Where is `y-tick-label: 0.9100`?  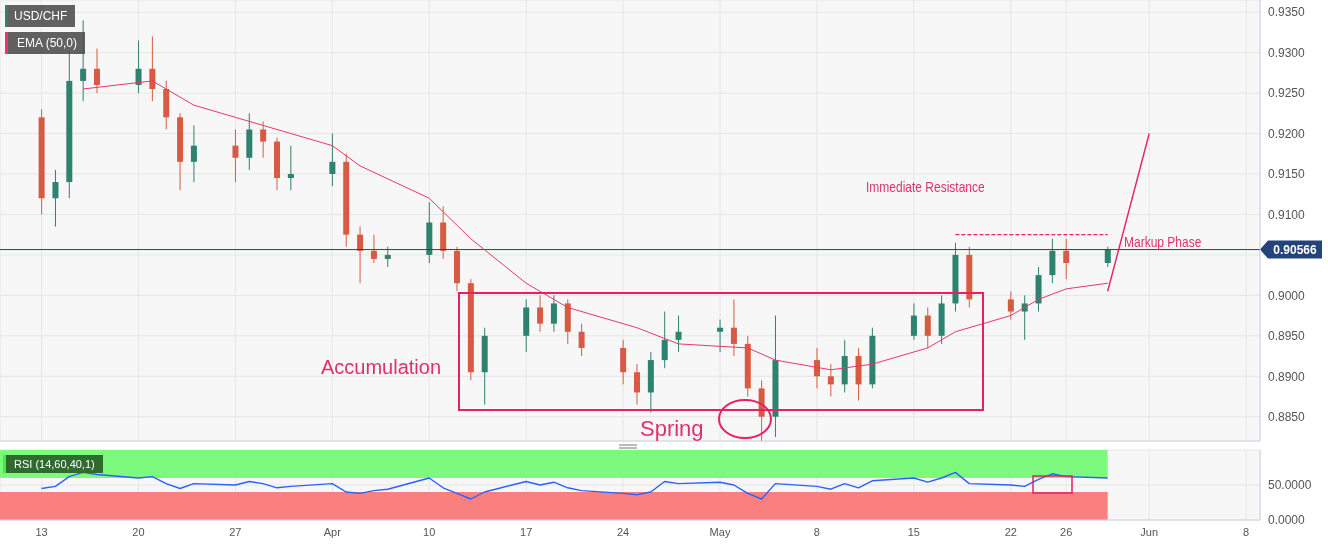 y-tick-label: 0.9100 is located at coordinates (1287, 214).